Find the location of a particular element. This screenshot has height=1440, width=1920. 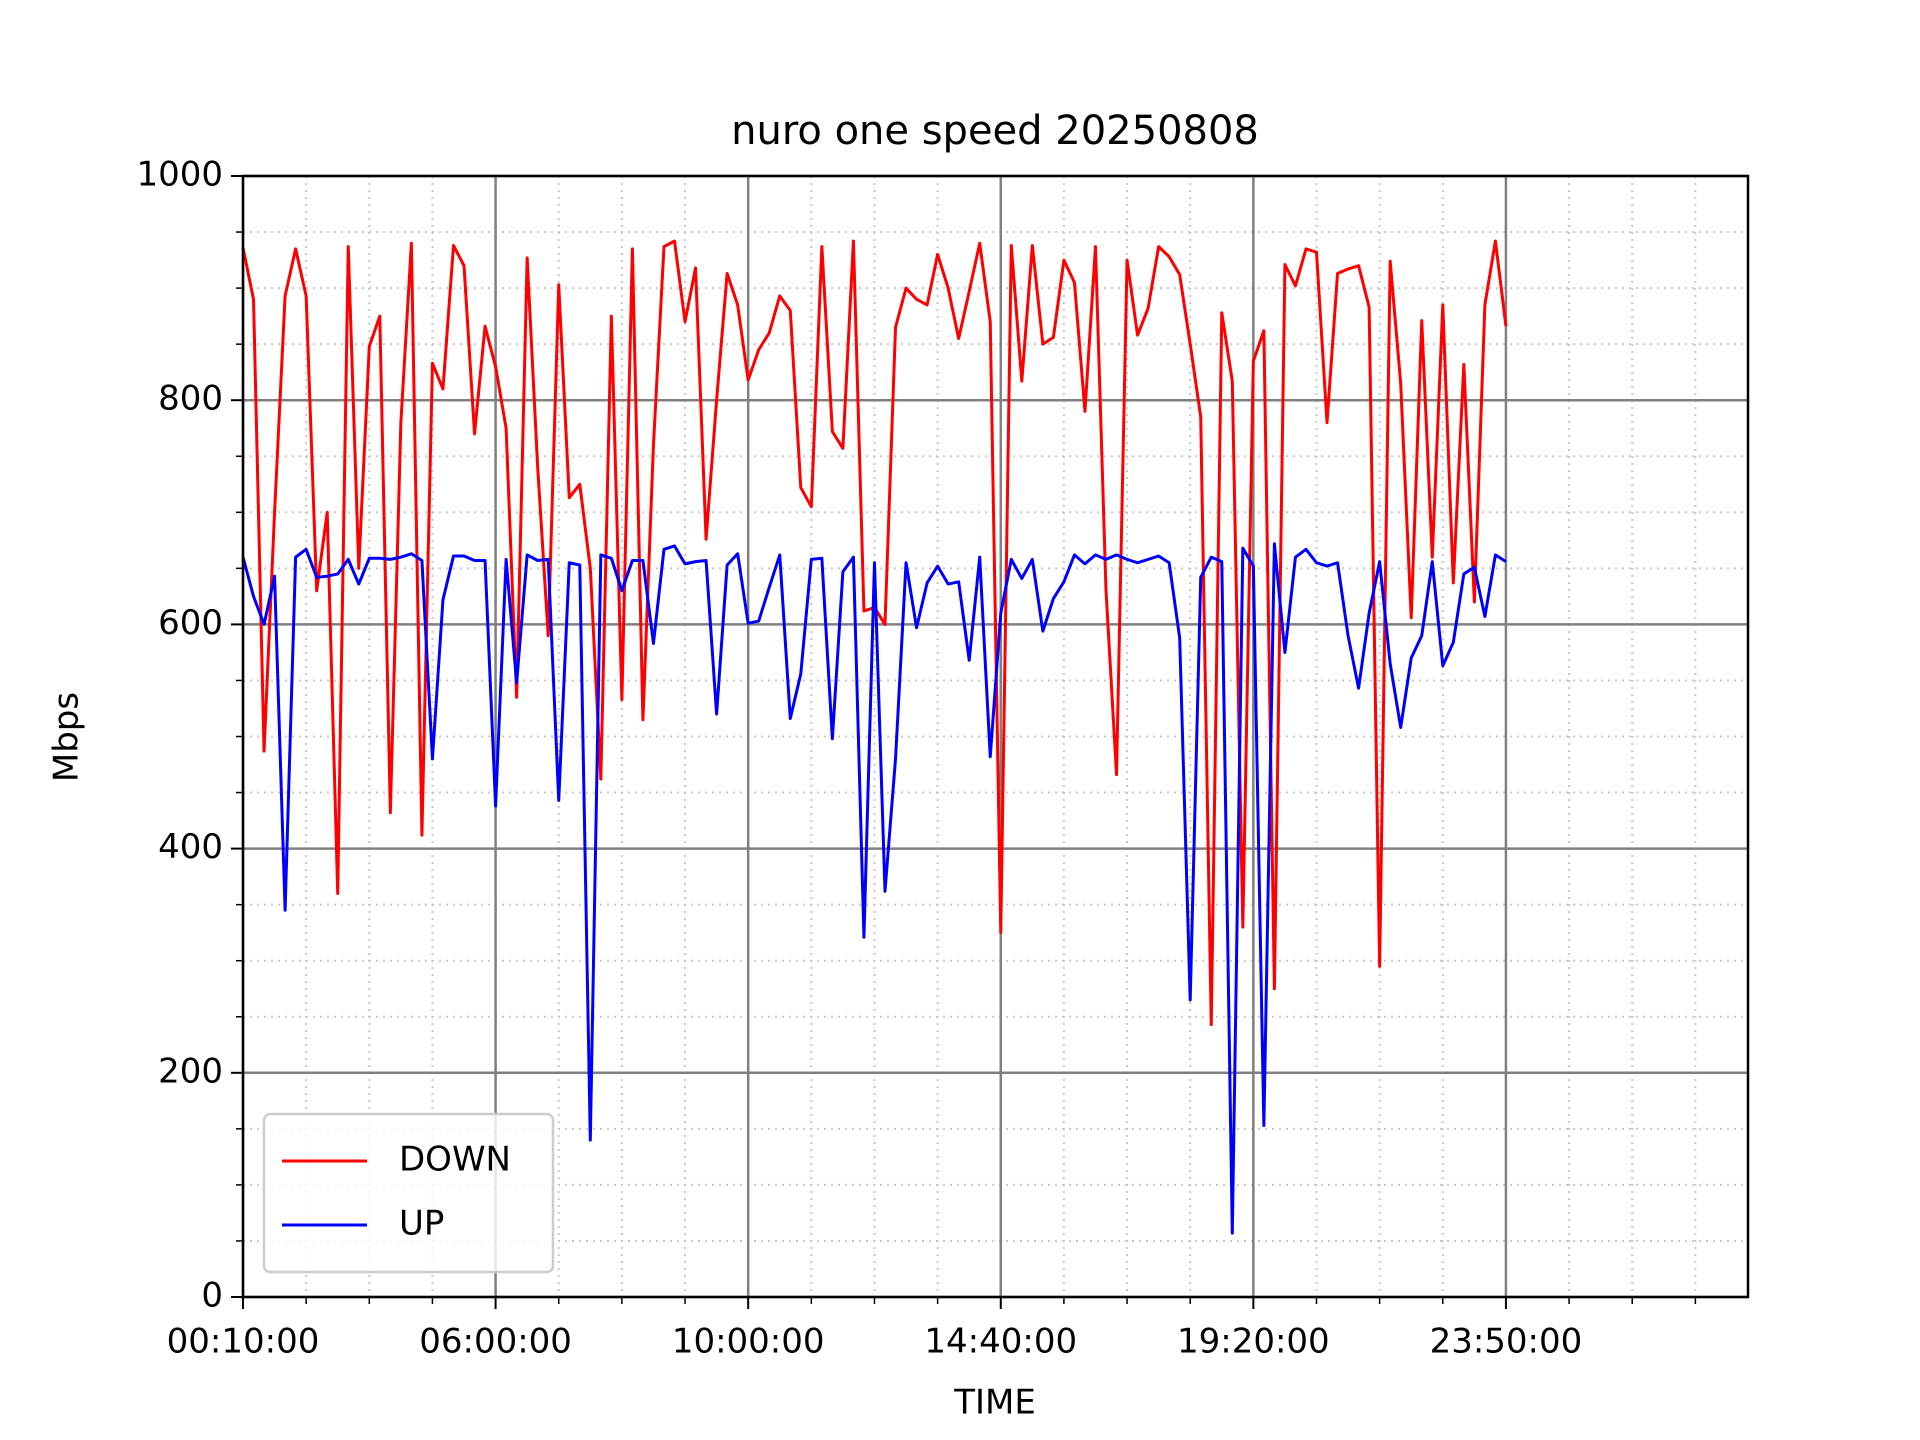

chart-title: nuro one speed 20250808 is located at coordinates (995, 131).